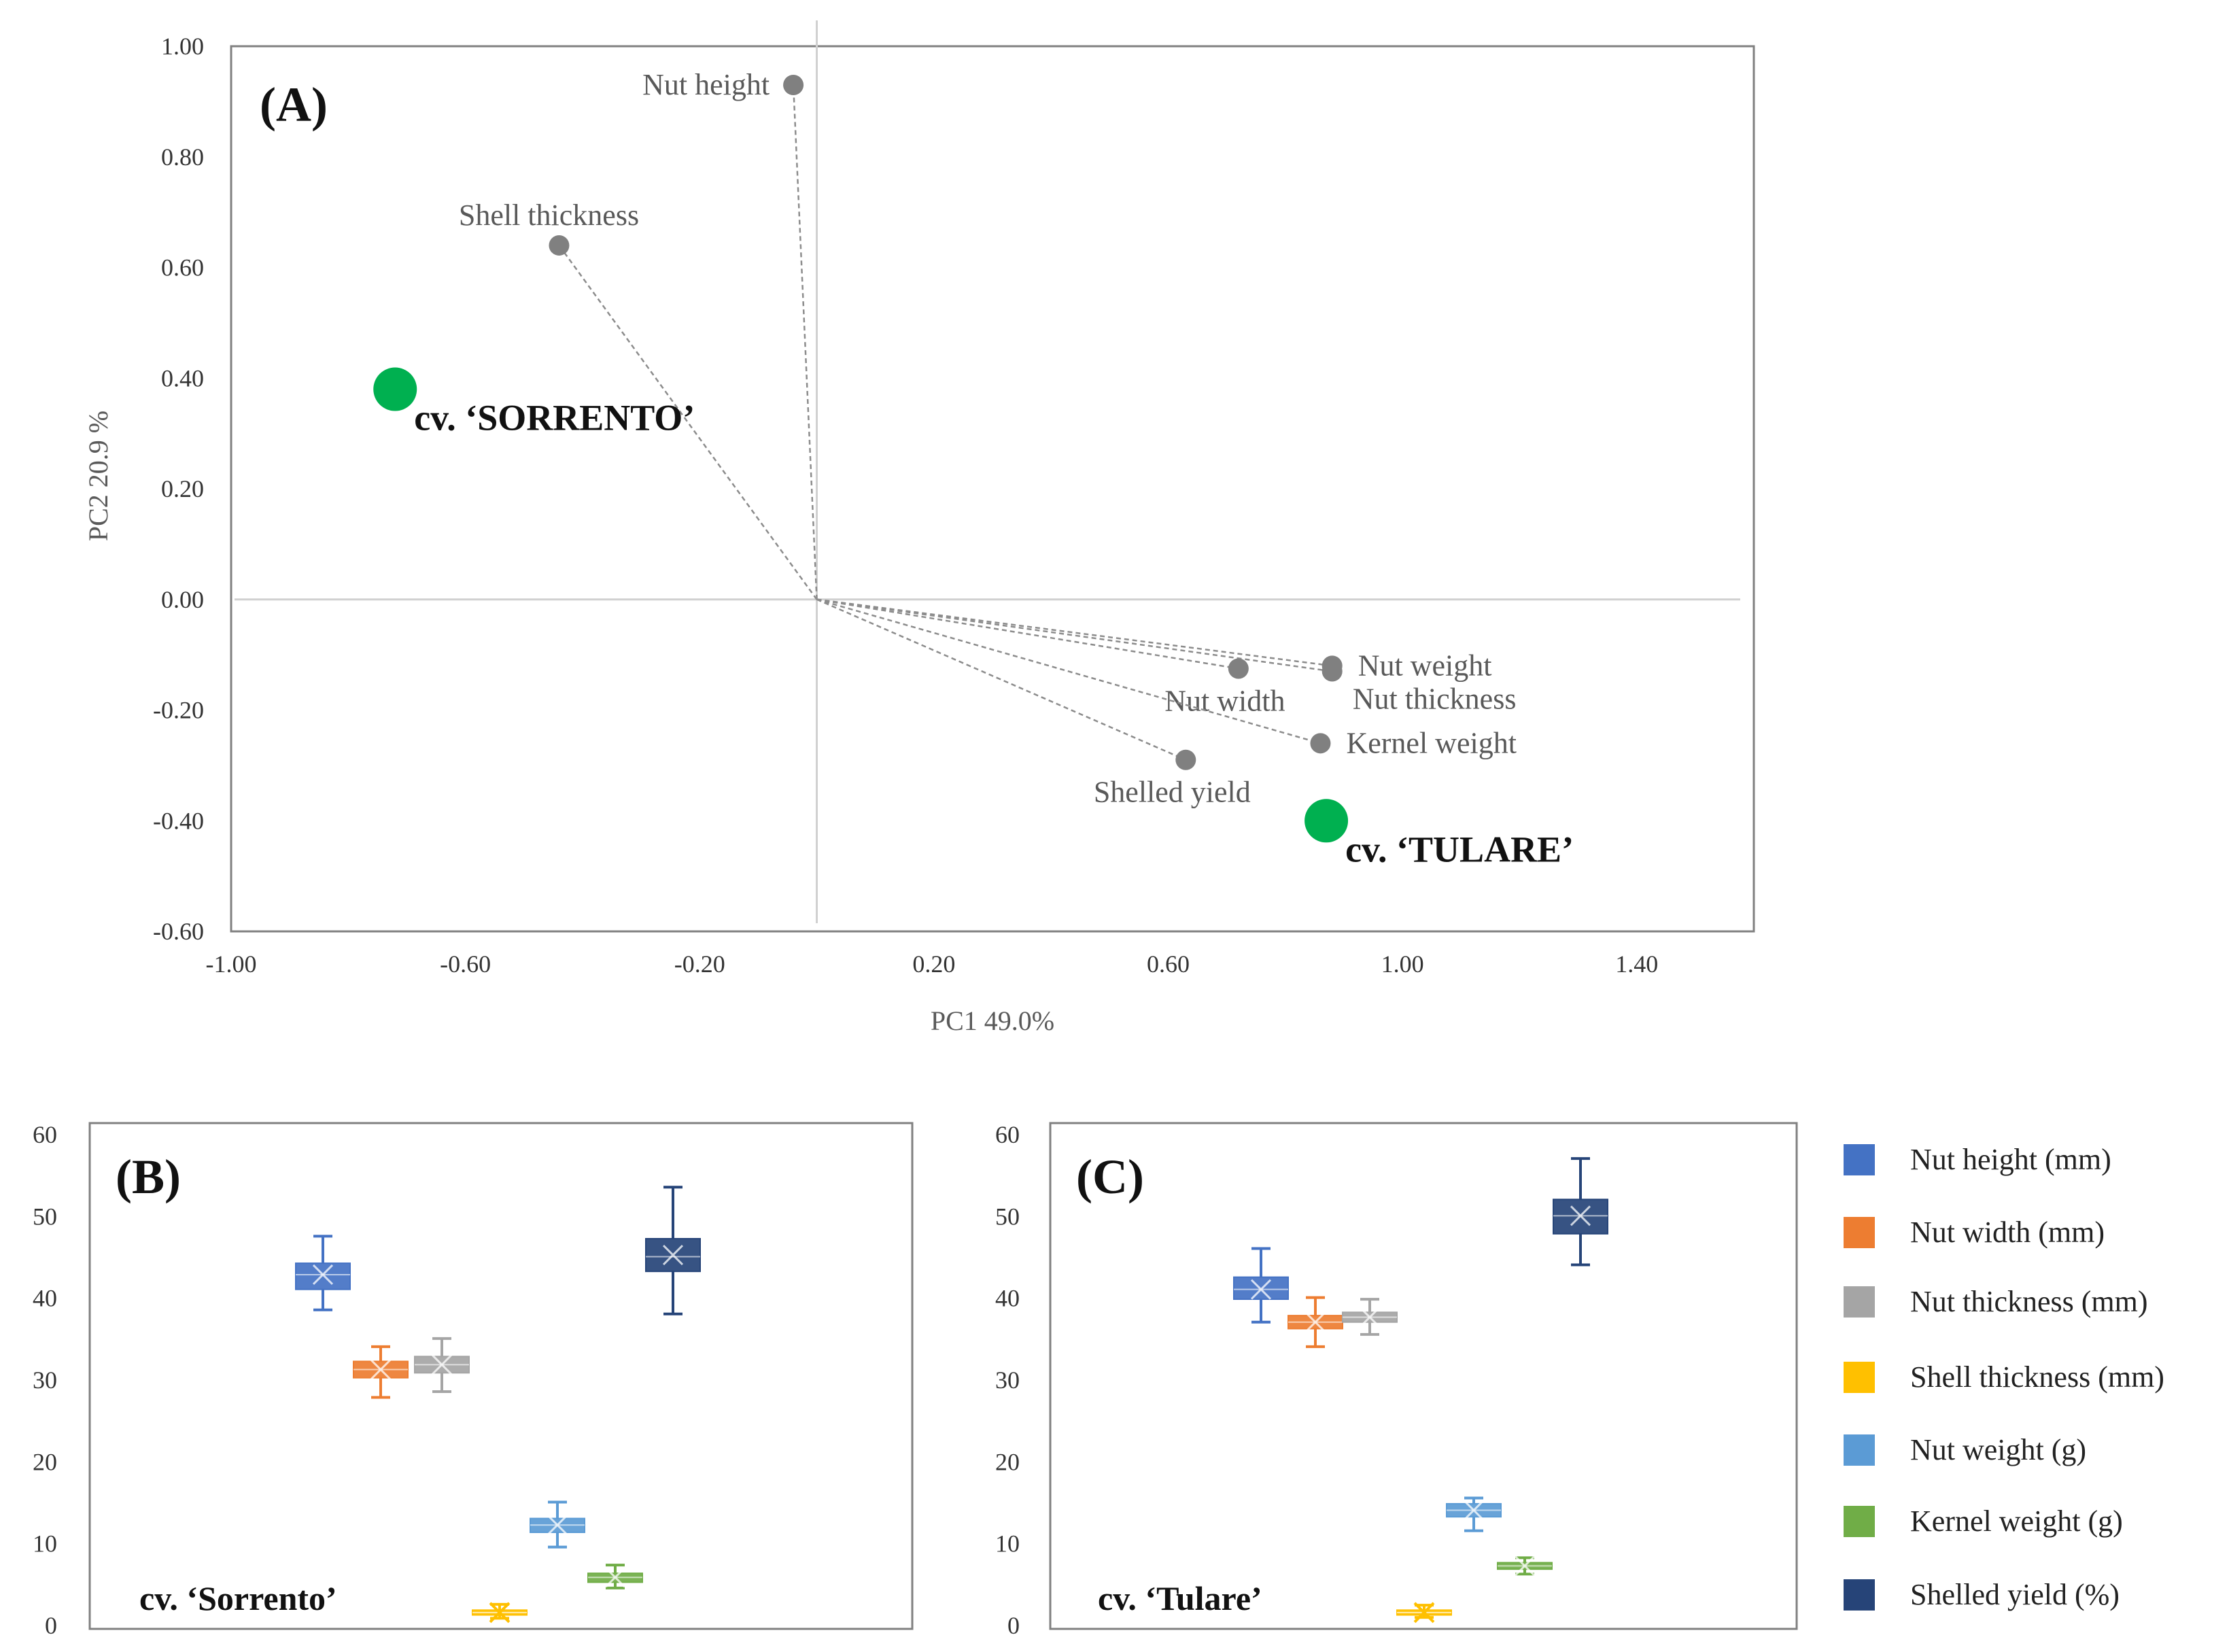 The width and height of the screenshot is (2229, 1652). I want to click on pca-y-tick-label: 0.00, so click(182, 599).